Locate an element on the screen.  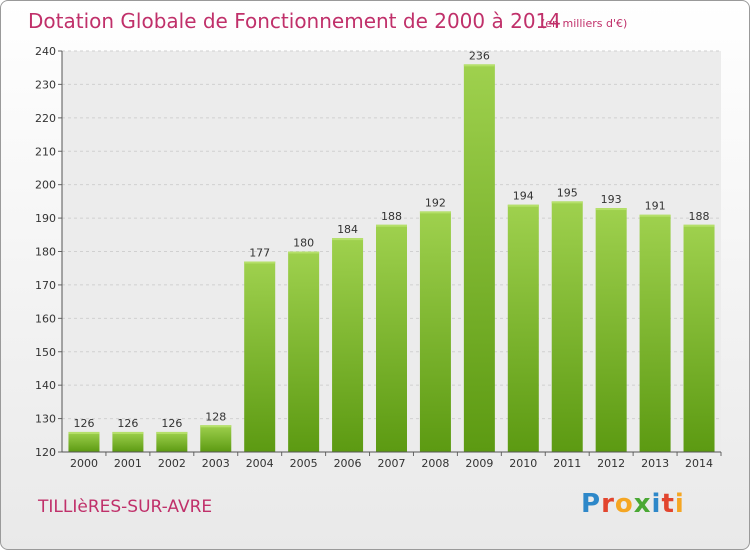
value-label-2004: 177 is located at coordinates (259, 253).